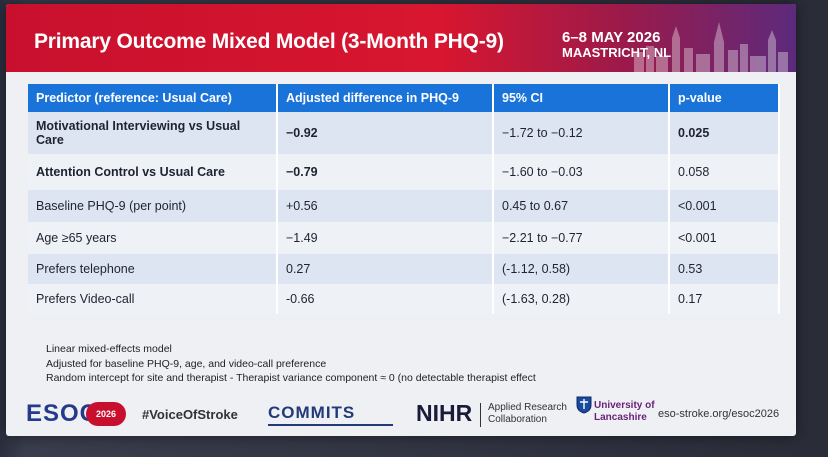  What do you see at coordinates (624, 405) in the screenshot?
I see `university-name-line: University of` at bounding box center [624, 405].